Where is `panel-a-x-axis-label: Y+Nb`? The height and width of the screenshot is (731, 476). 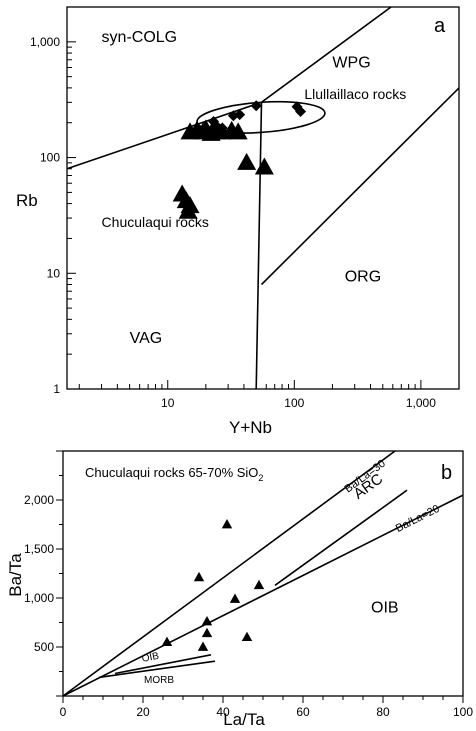 panel-a-x-axis-label: Y+Nb is located at coordinates (250, 427).